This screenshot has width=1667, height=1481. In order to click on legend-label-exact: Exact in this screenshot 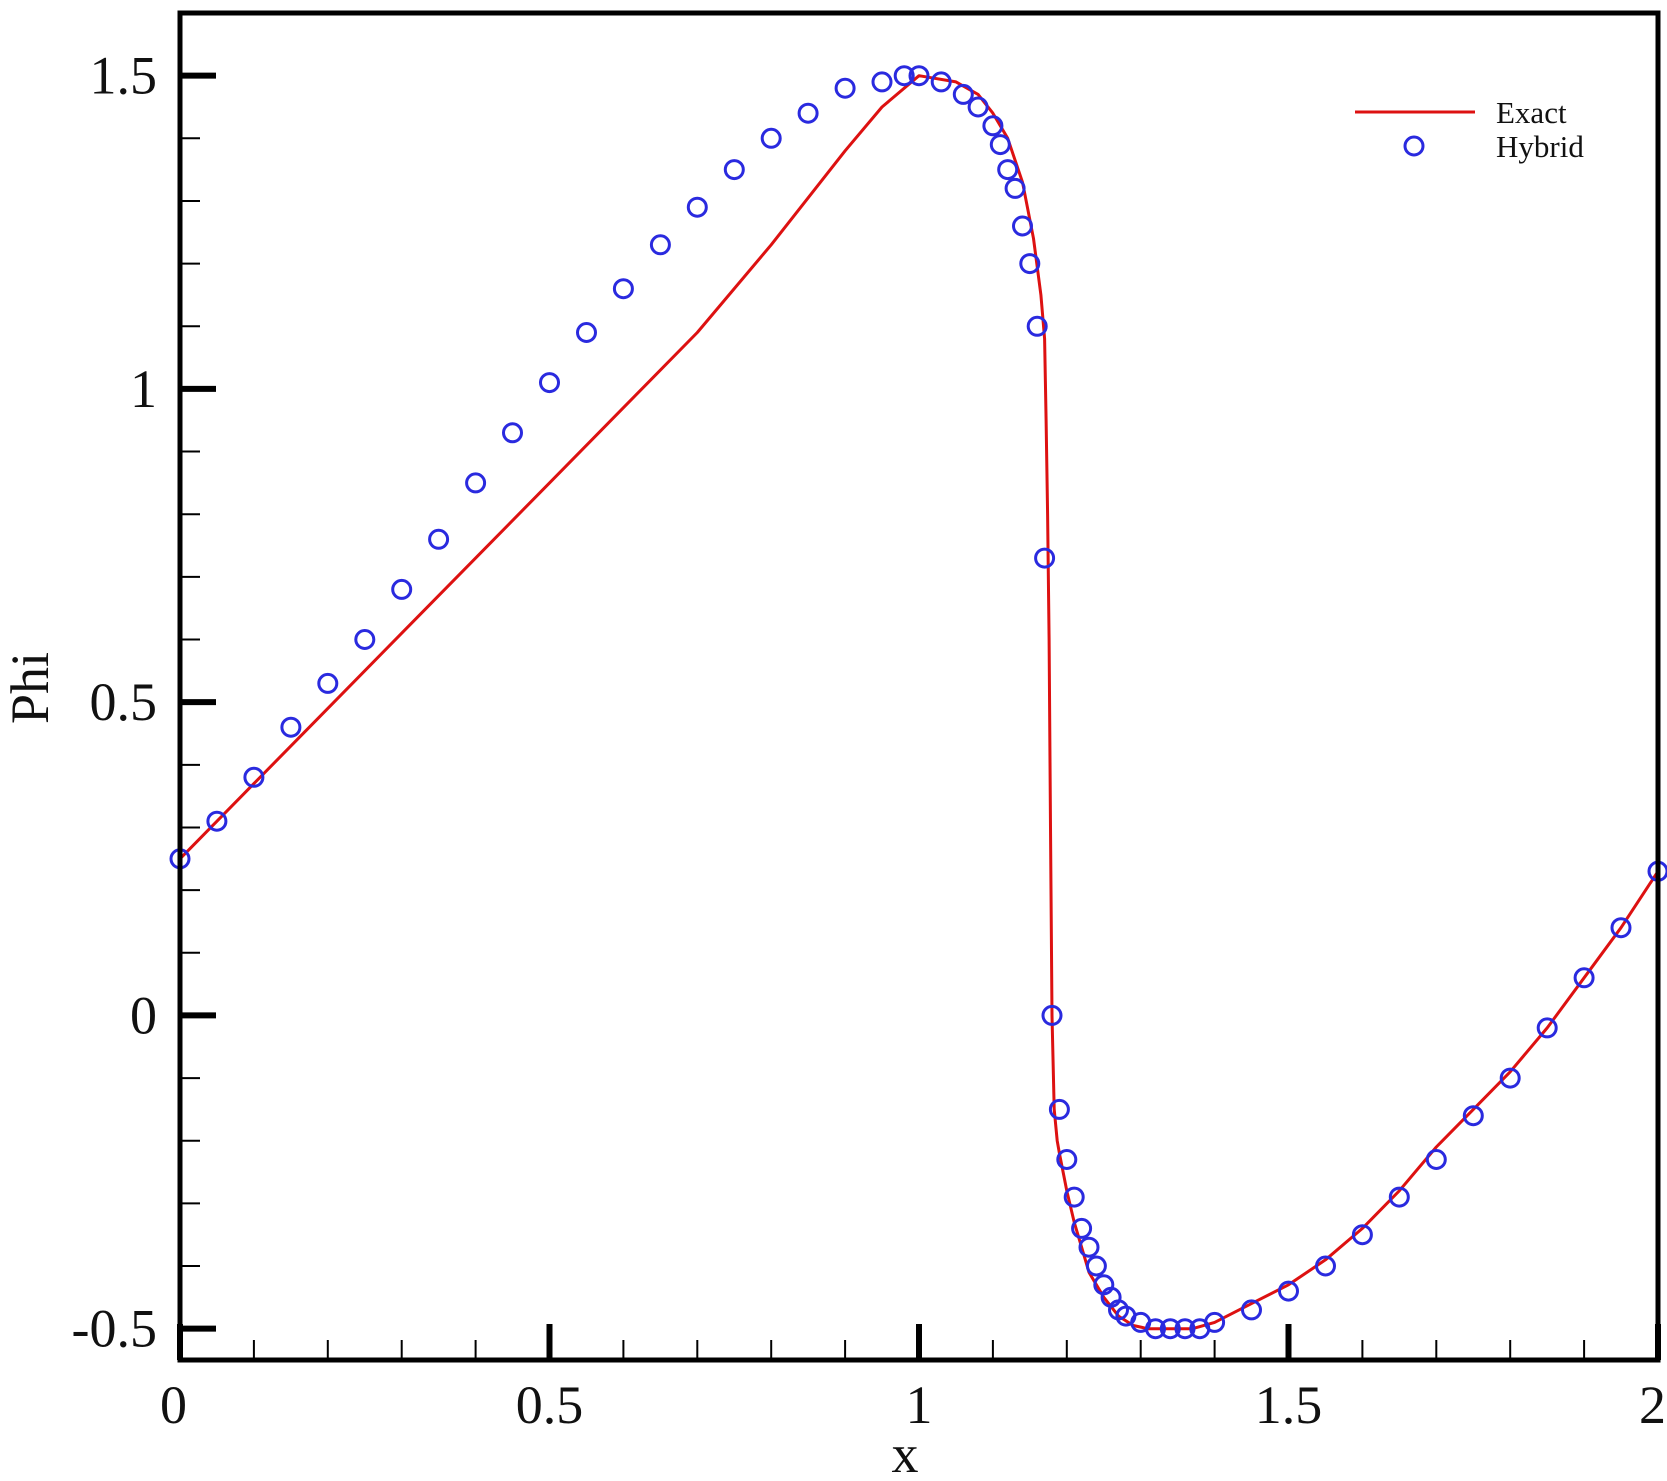, I will do `click(1531, 112)`.